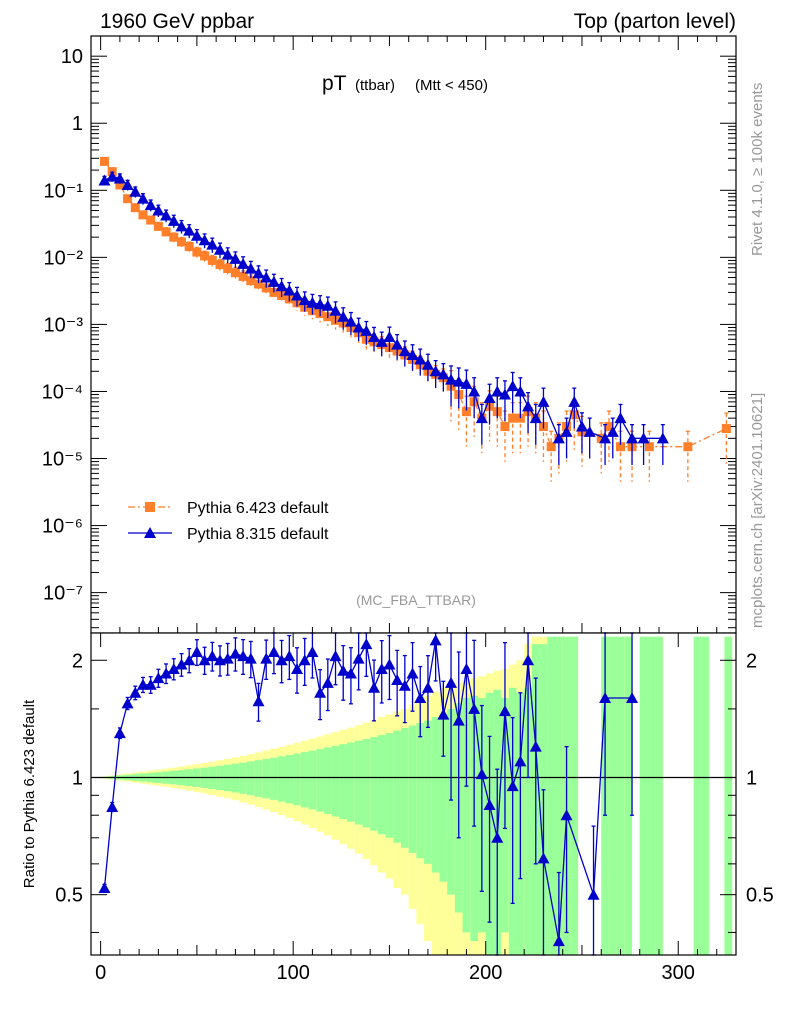 This screenshot has width=786, height=1024. I want to click on analysis-tag: (MC_FBA_TTBAR), so click(416, 600).